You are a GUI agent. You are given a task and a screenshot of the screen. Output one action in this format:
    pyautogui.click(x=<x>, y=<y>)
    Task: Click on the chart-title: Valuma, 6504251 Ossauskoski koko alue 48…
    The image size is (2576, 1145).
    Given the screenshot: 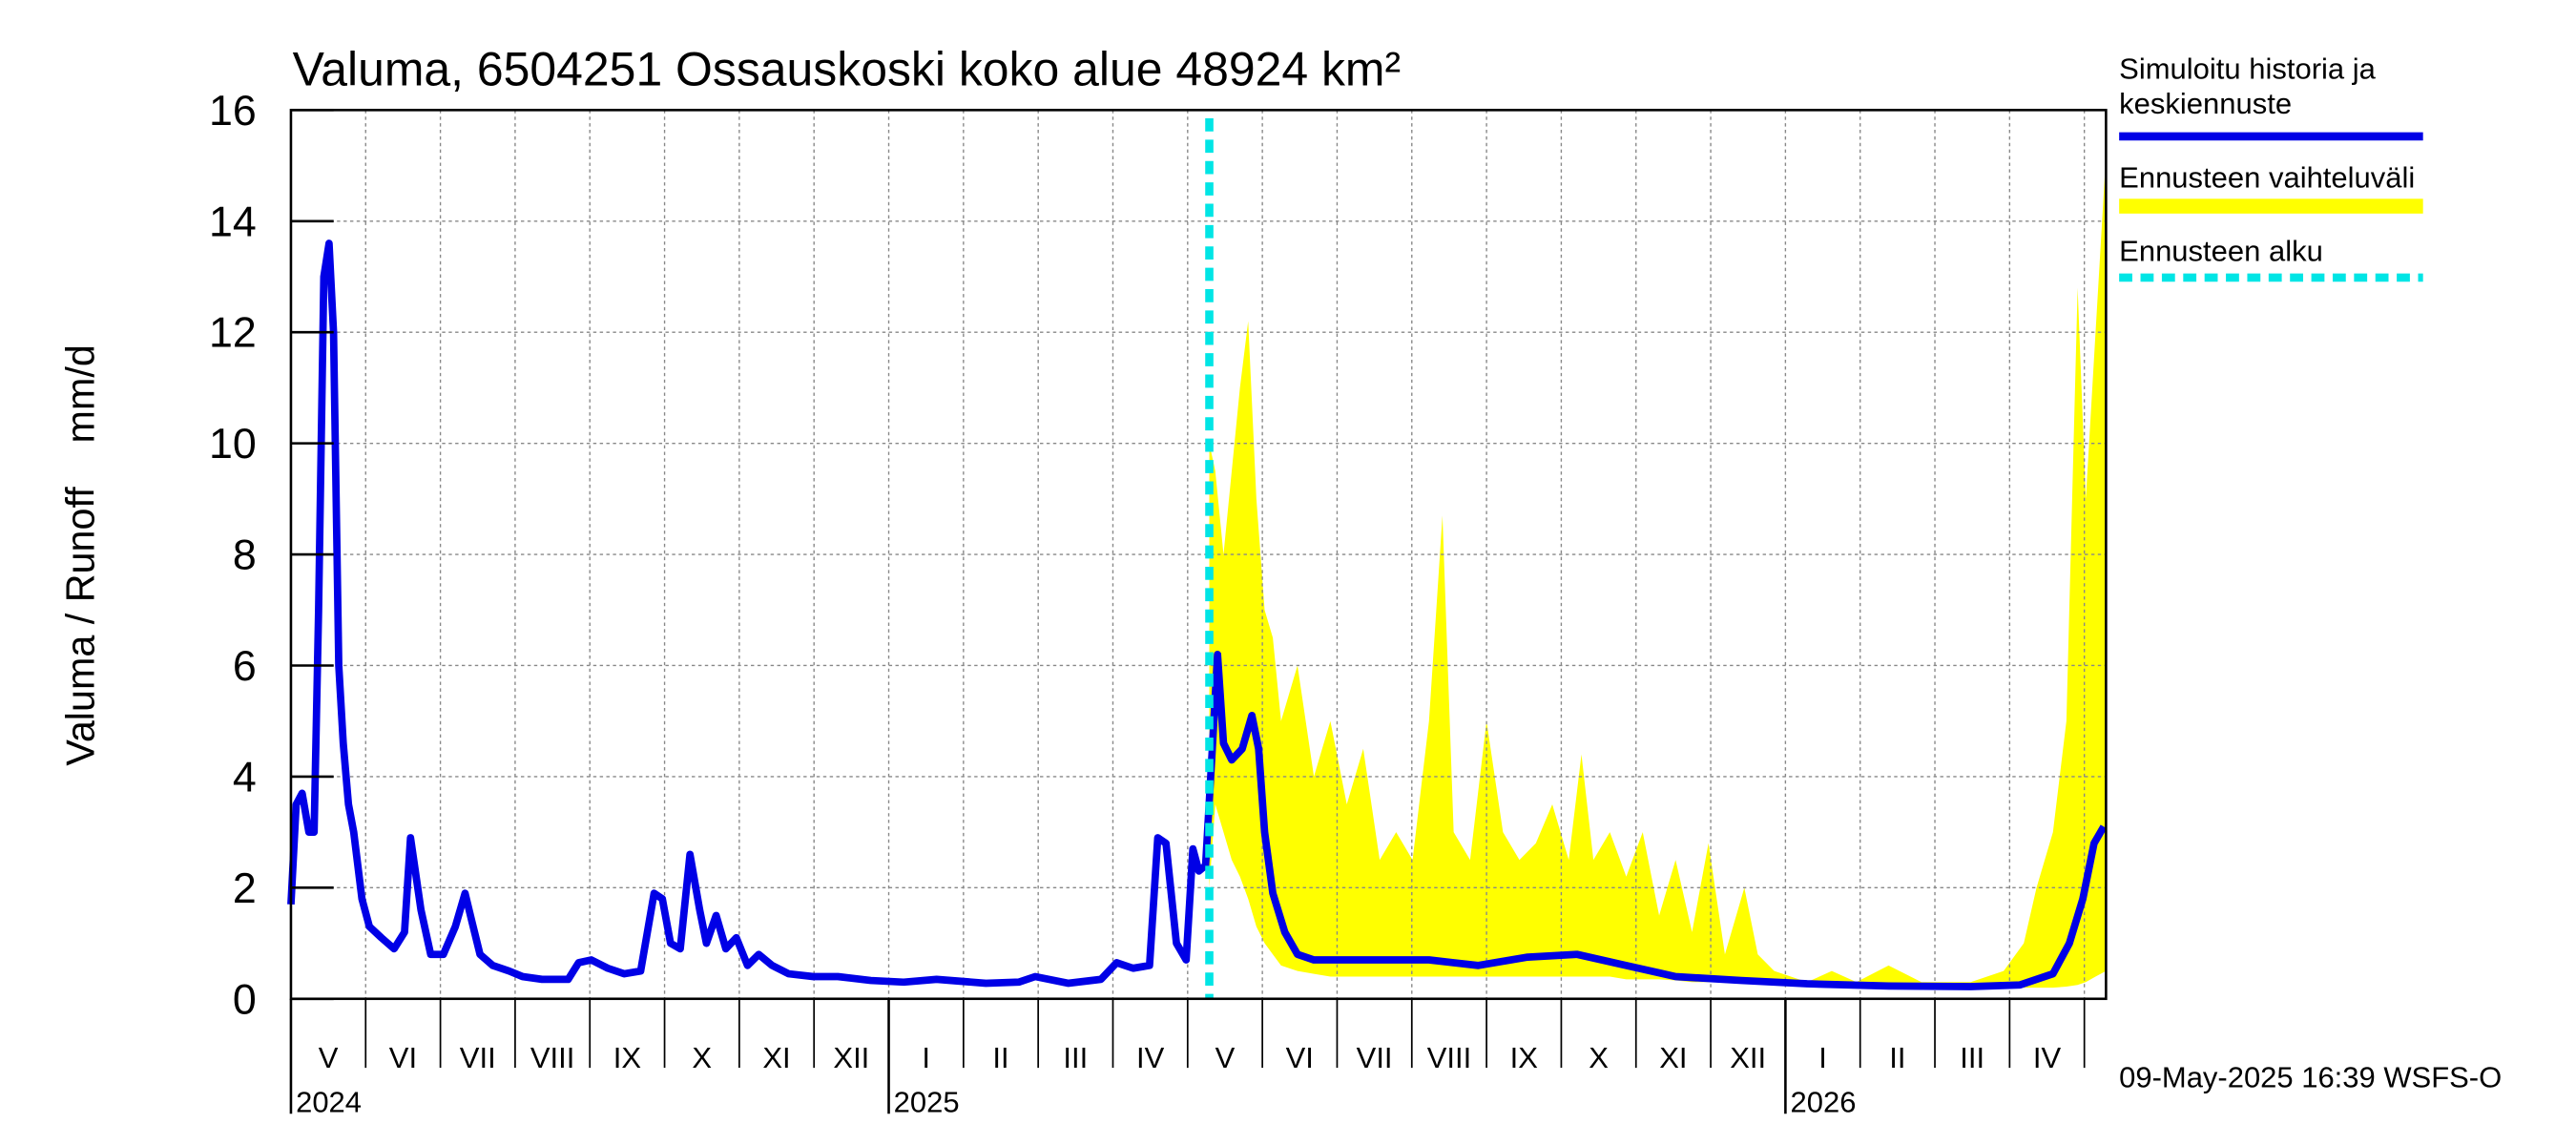 What is the action you would take?
    pyautogui.click(x=847, y=69)
    